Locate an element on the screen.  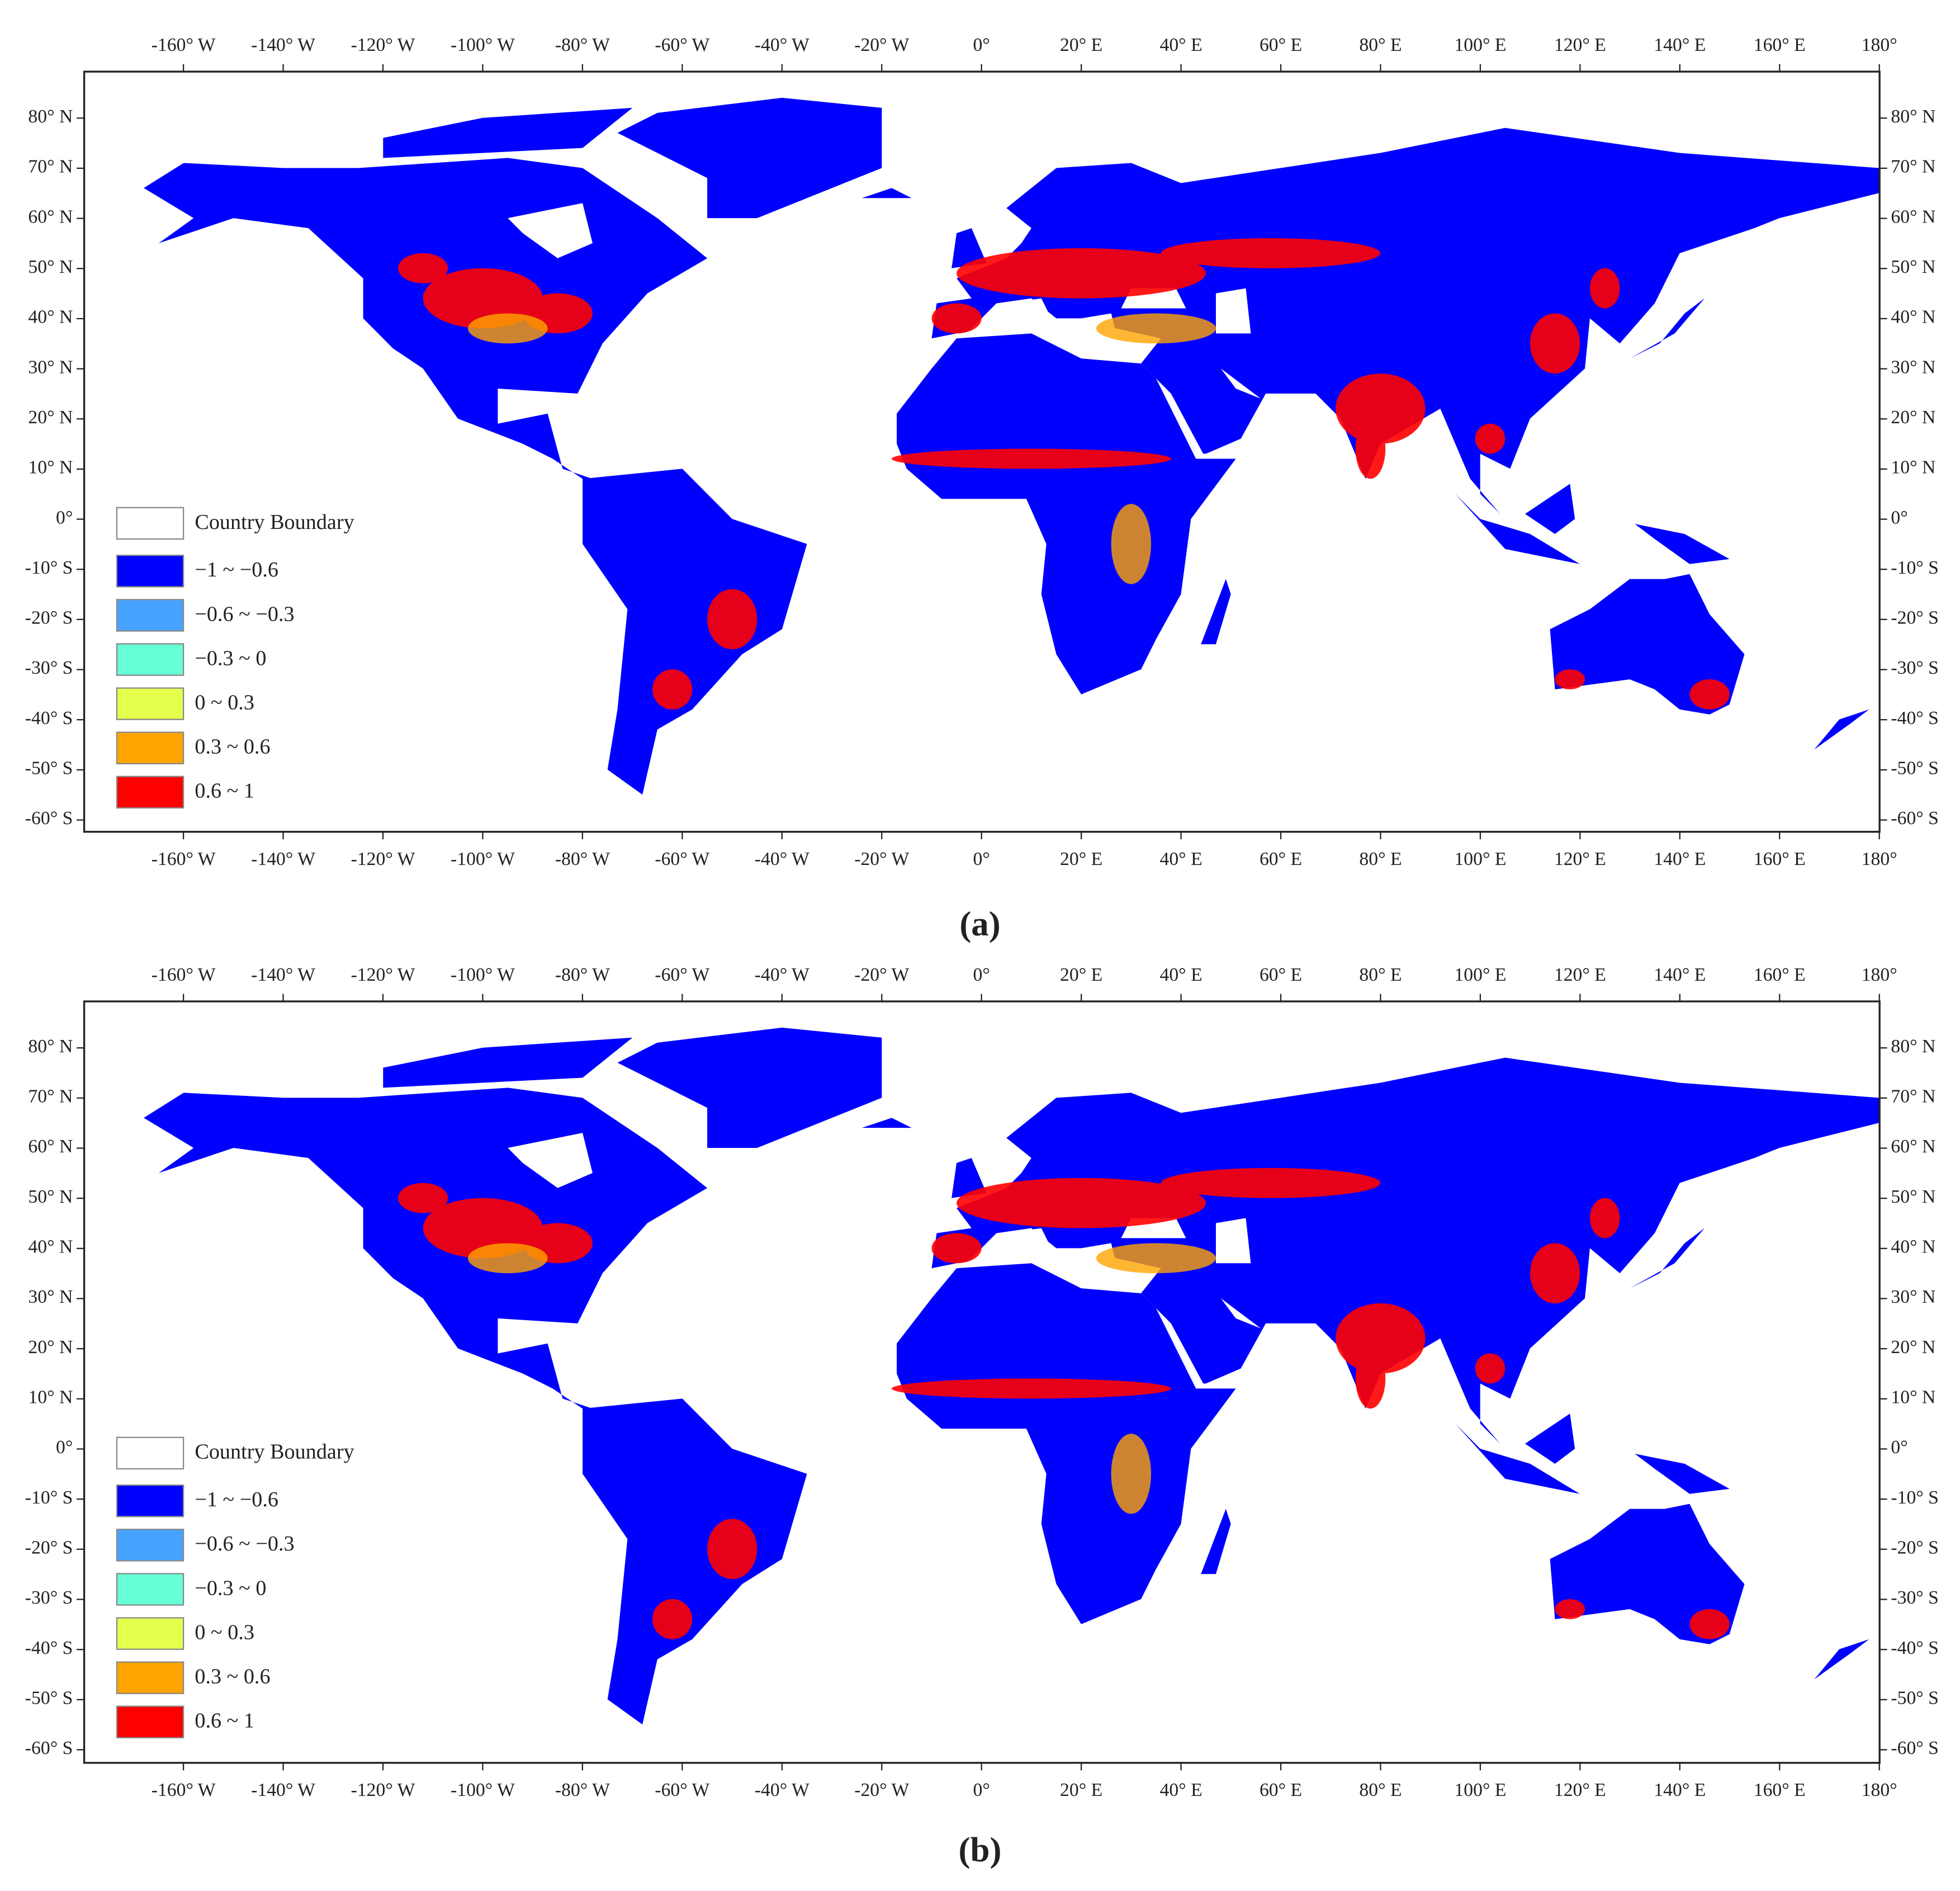
panel-label: (b) is located at coordinates (981, 1849).